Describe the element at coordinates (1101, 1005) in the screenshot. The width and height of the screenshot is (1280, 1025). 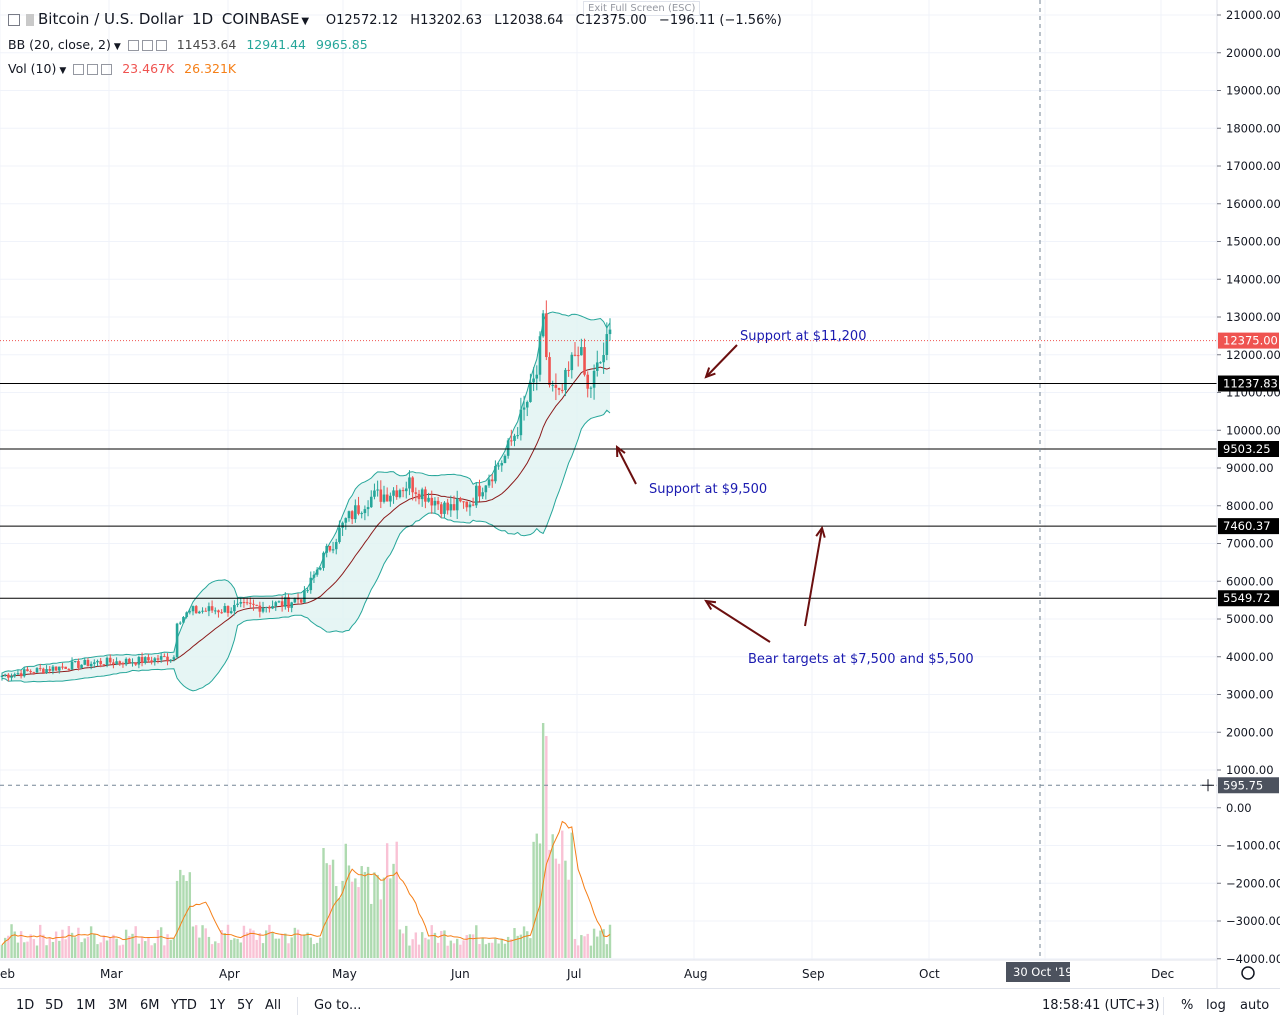
I see `clock-display: 18:58:41 (UTC+3)` at that location.